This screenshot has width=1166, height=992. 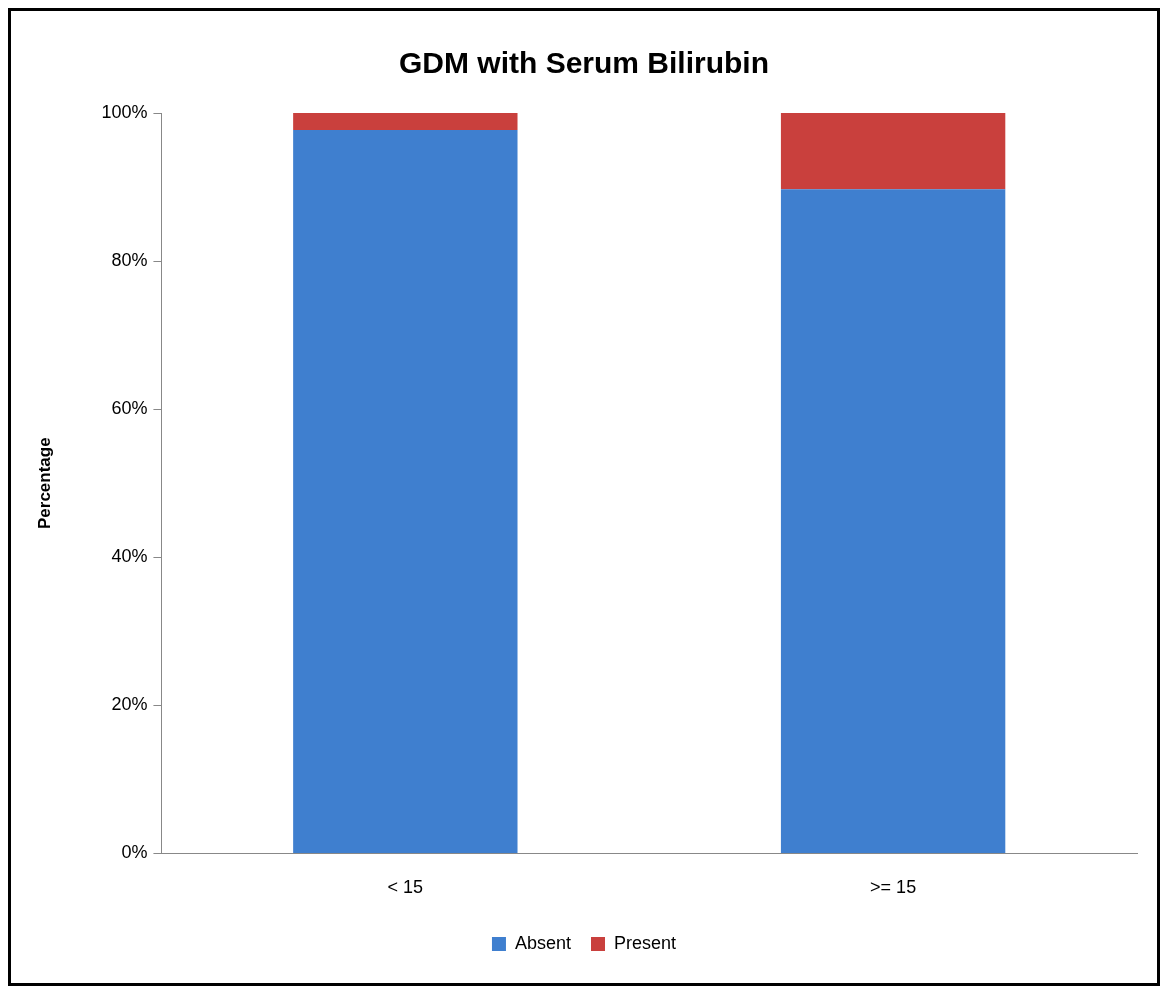 What do you see at coordinates (645, 942) in the screenshot?
I see `legend-label: Present` at bounding box center [645, 942].